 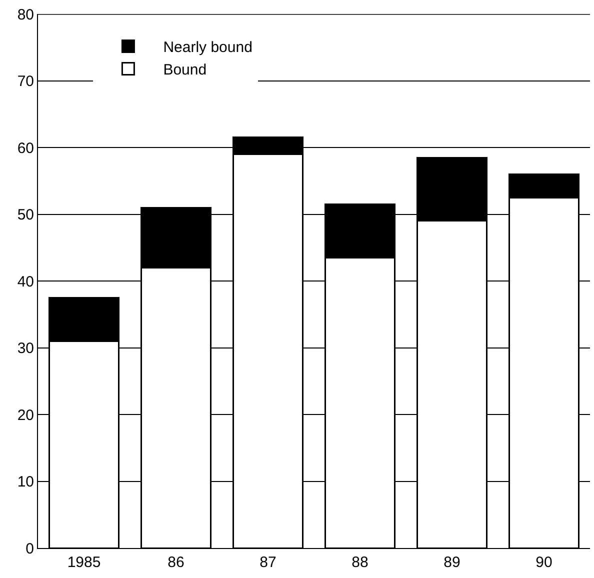 I want to click on y-tick-label: 40, so click(x=25, y=281).